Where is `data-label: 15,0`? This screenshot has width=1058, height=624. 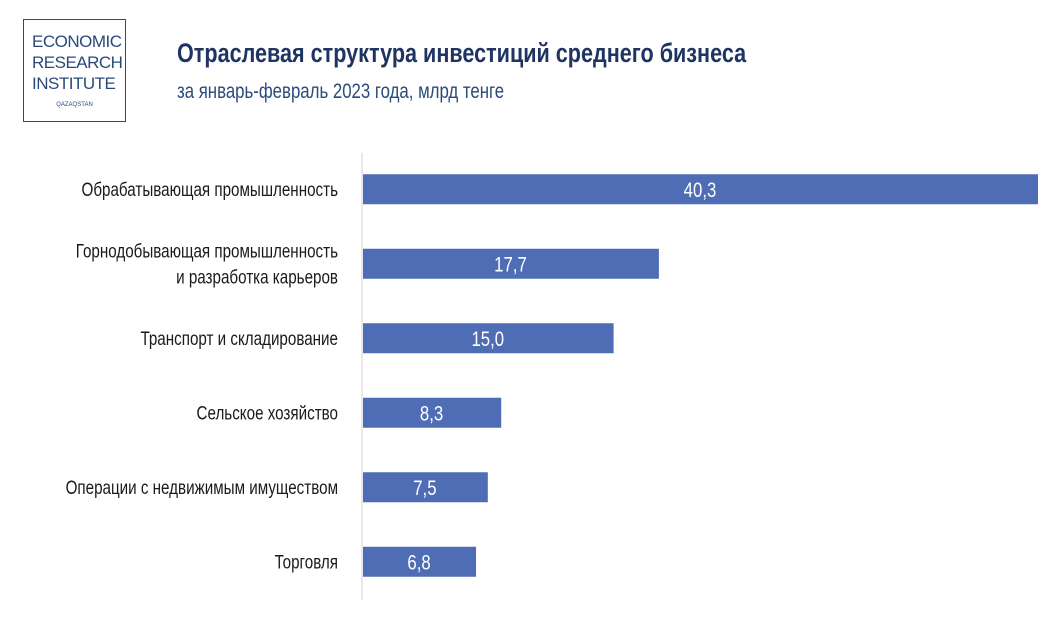
data-label: 15,0 is located at coordinates (487, 340).